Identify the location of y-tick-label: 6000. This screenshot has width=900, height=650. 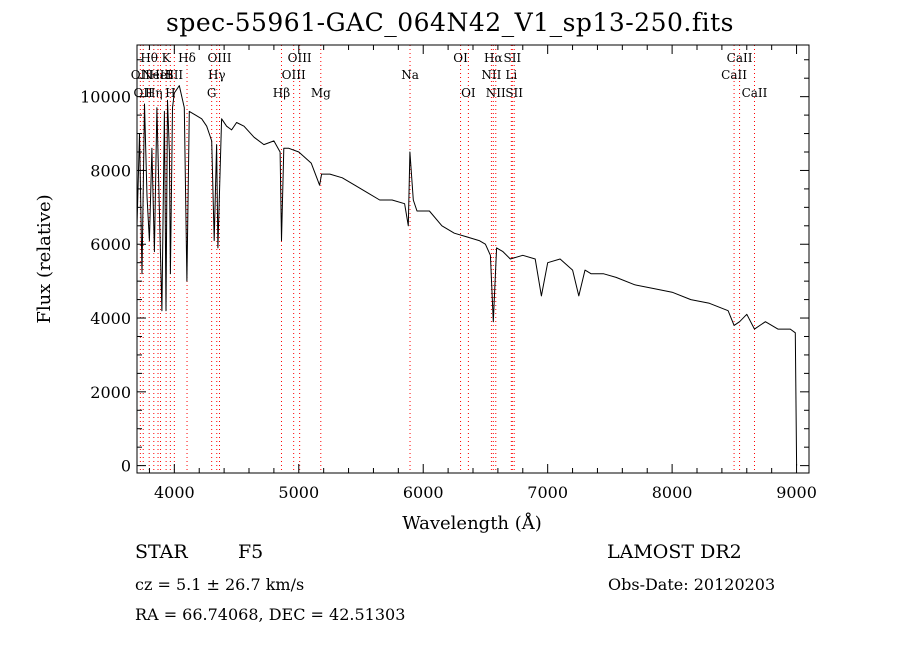
(110, 244).